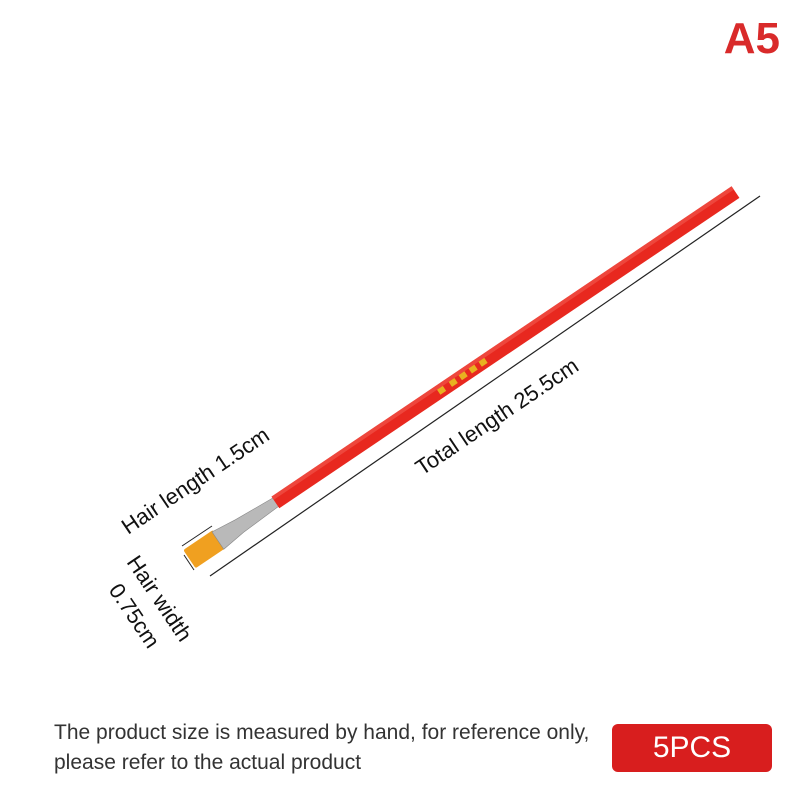  I want to click on hair-length-line, so click(197, 536).